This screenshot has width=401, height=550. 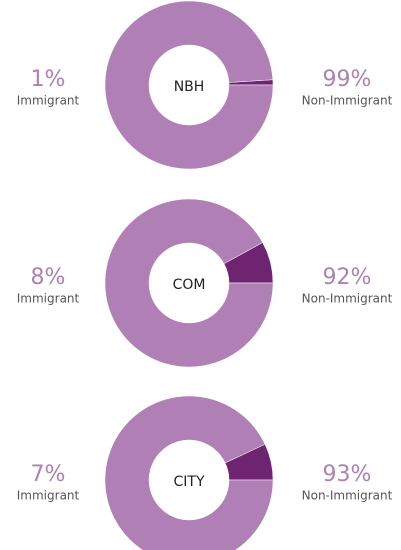 I want to click on value-label: 8%, so click(x=48, y=277).